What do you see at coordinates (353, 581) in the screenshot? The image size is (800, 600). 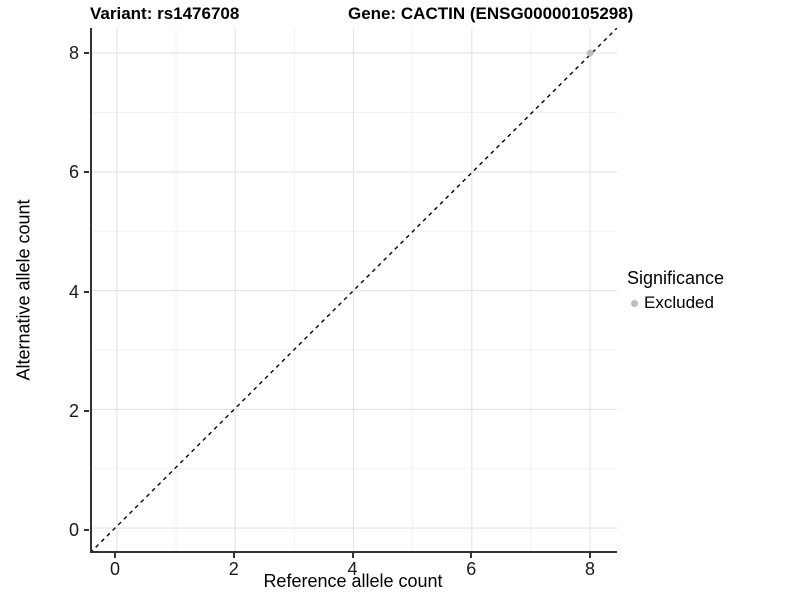 I see `x-axis-title: Reference allele count` at bounding box center [353, 581].